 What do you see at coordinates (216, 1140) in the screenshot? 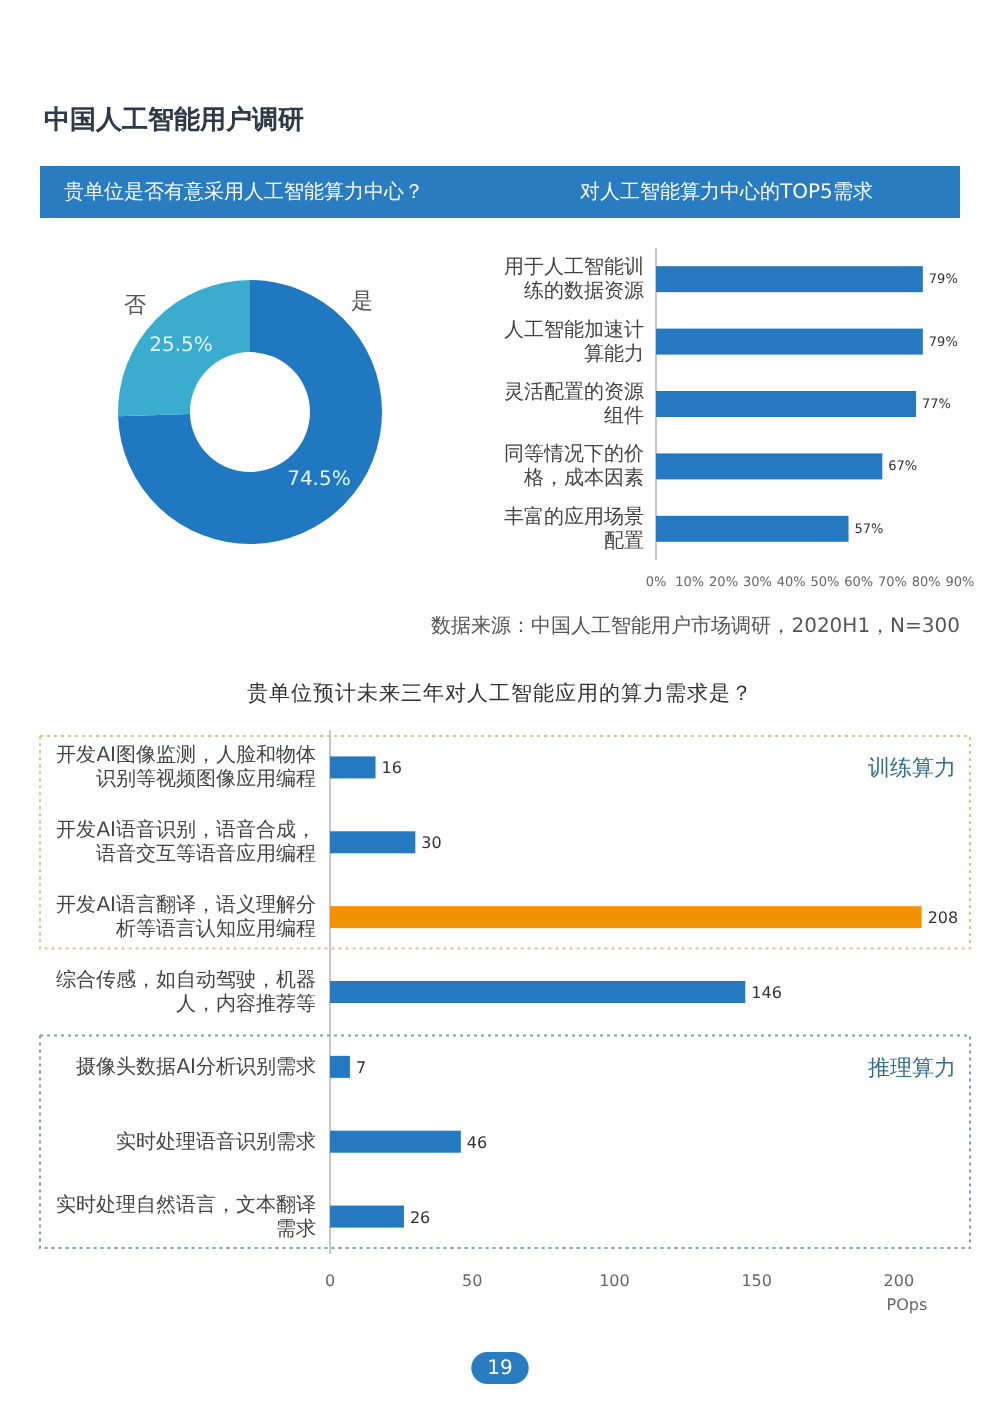
I see `y-tick-label: 实时处理语音识别需求` at bounding box center [216, 1140].